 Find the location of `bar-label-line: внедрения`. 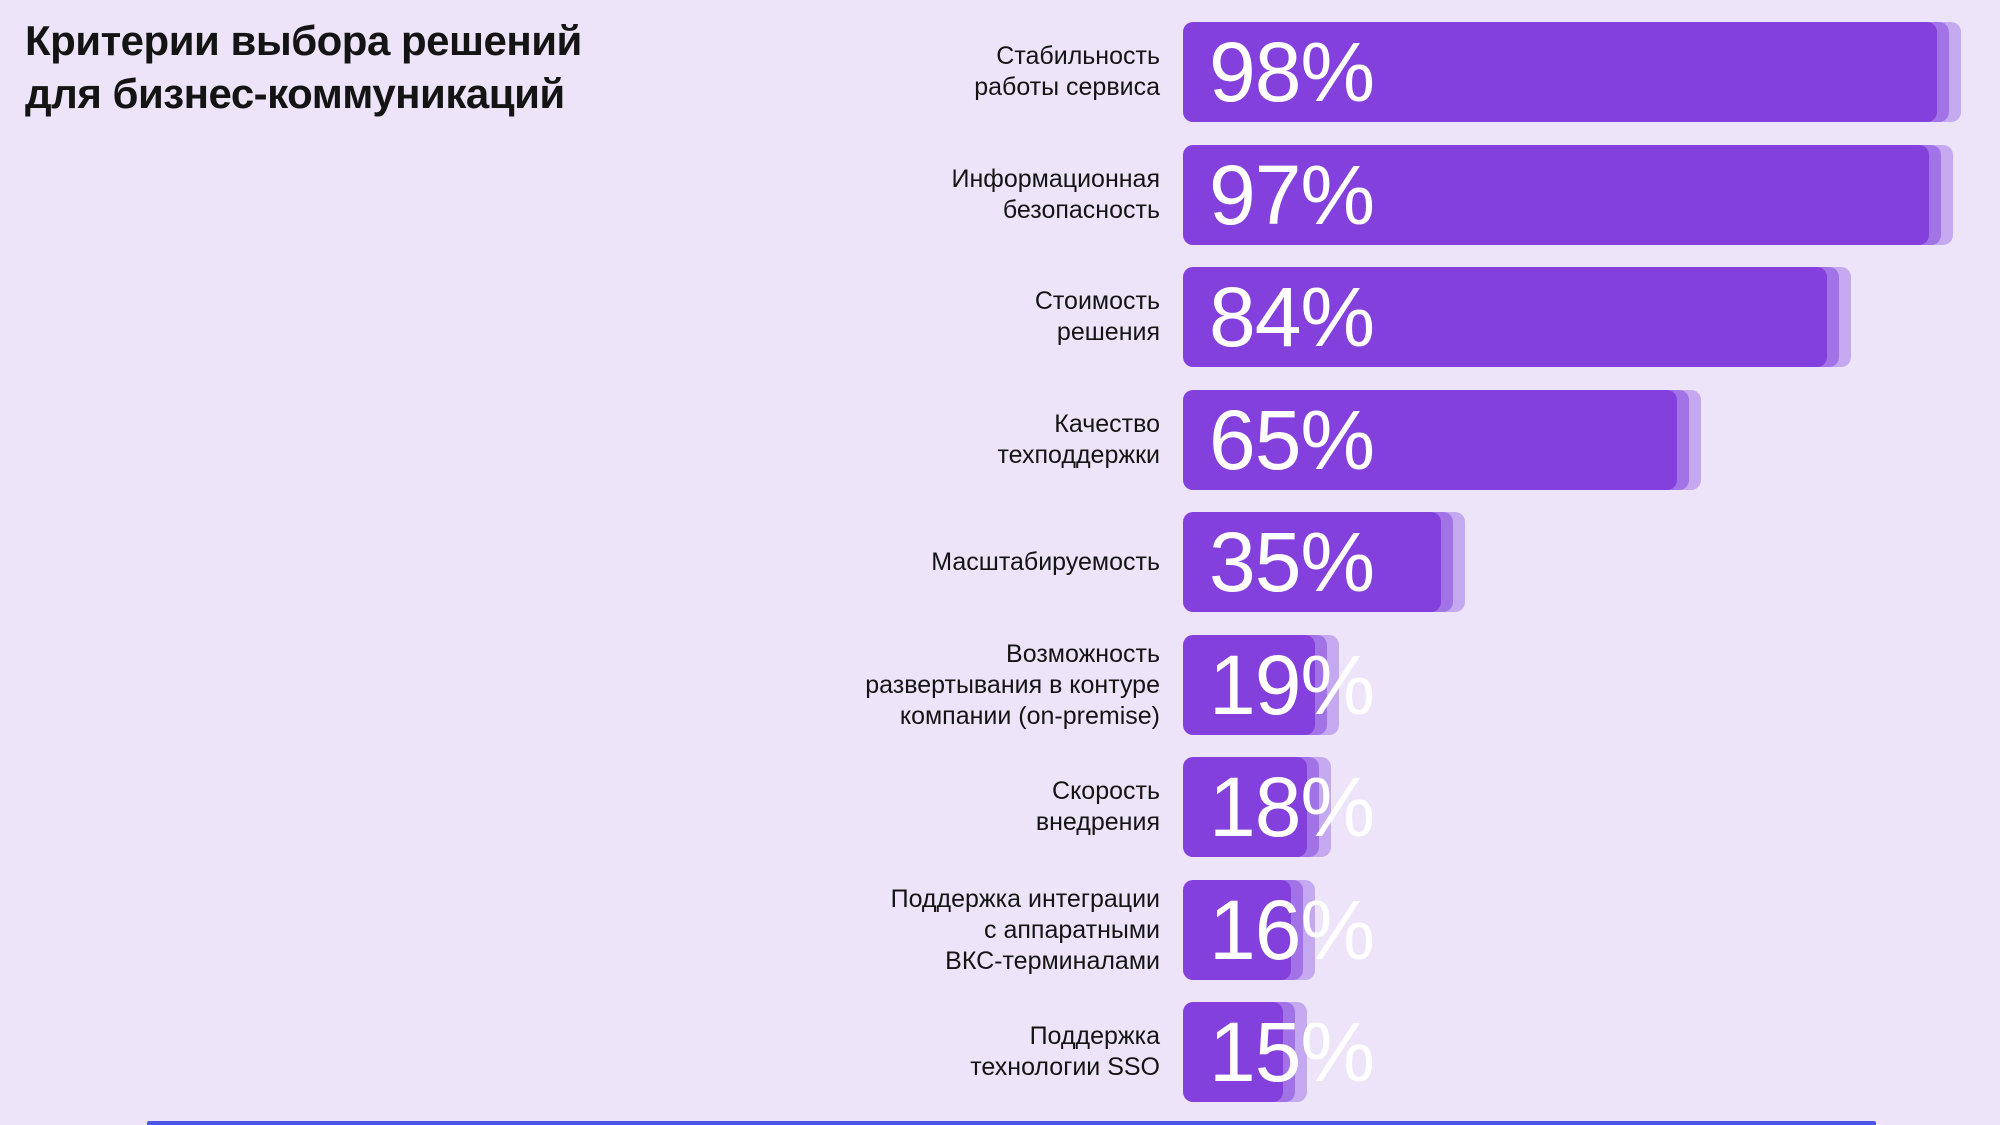

bar-label-line: внедрения is located at coordinates (1097, 822).